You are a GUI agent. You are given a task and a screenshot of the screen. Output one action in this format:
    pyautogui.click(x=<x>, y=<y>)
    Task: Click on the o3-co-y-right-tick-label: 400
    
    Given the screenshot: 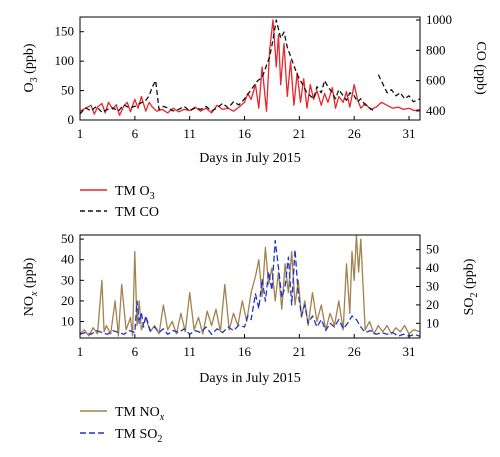 What is the action you would take?
    pyautogui.click(x=436, y=110)
    